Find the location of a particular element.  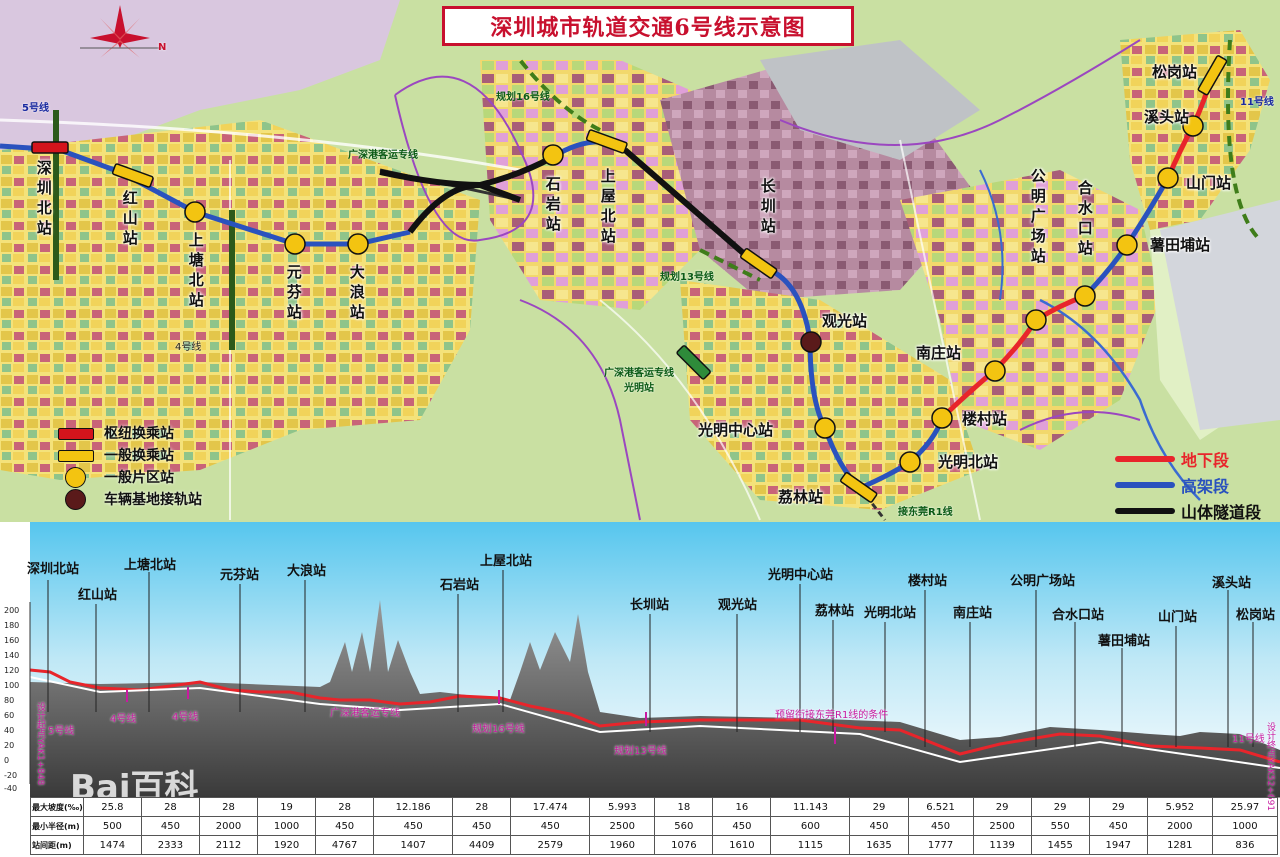

profile-l4a-label: 4号线 is located at coordinates (123, 719).